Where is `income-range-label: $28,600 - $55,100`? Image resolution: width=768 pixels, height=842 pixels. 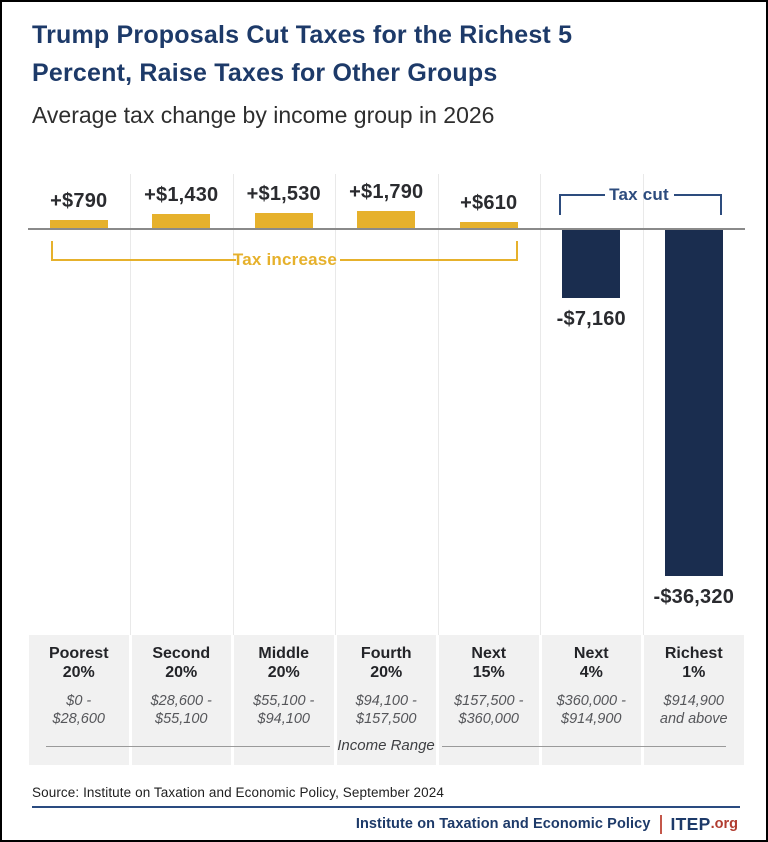
income-range-label: $28,600 - $55,100 is located at coordinates (181, 710).